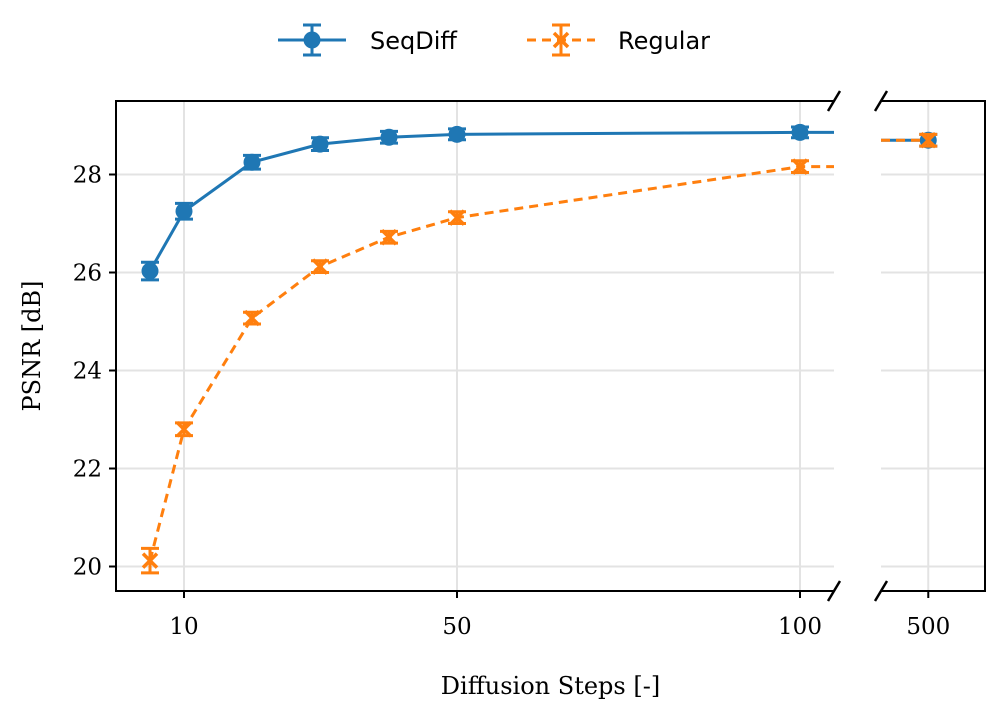 This screenshot has height=712, width=997. What do you see at coordinates (933, 346) in the screenshot?
I see `axes-frame-right` at bounding box center [933, 346].